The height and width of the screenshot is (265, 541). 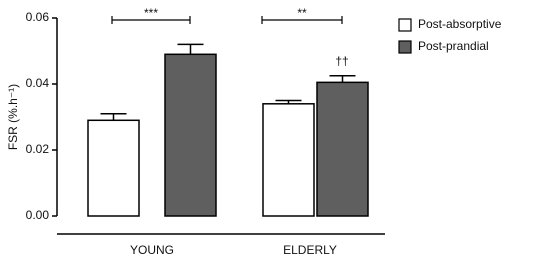 What do you see at coordinates (302, 13) in the screenshot?
I see `annotation: **` at bounding box center [302, 13].